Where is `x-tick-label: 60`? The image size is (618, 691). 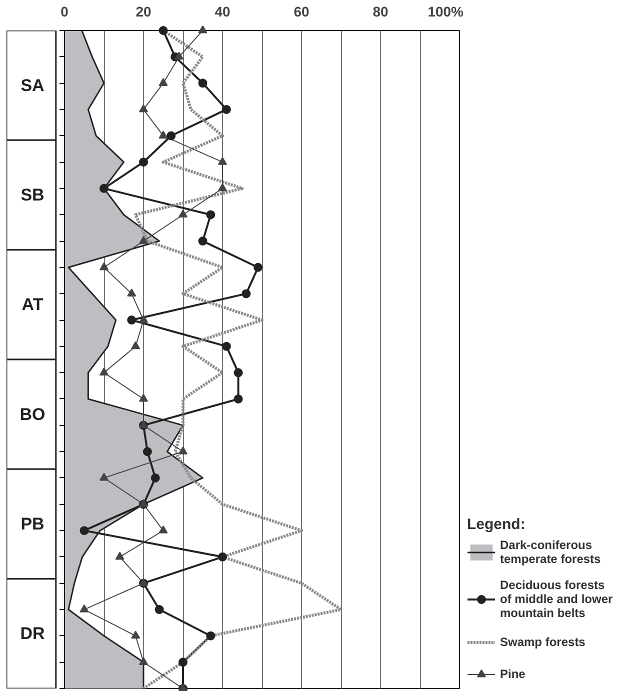
x-tick-label: 60 is located at coordinates (302, 12).